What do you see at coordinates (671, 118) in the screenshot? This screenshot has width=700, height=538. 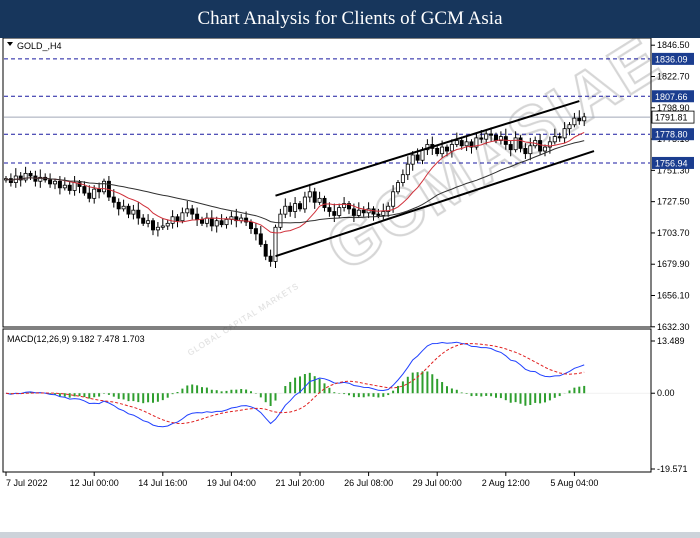 I see `current-price-label: 1791.81` at bounding box center [671, 118].